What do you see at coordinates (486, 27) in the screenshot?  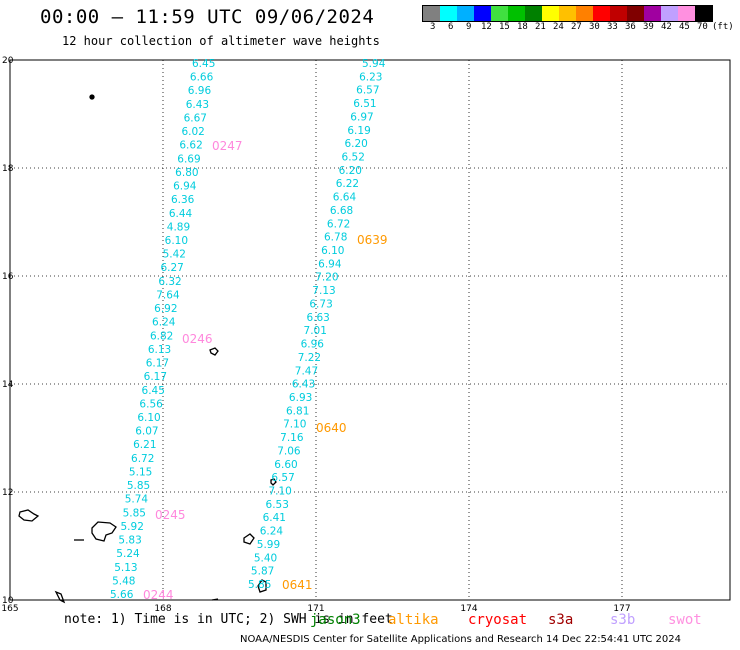 I see `color-scale-label: 12` at bounding box center [486, 27].